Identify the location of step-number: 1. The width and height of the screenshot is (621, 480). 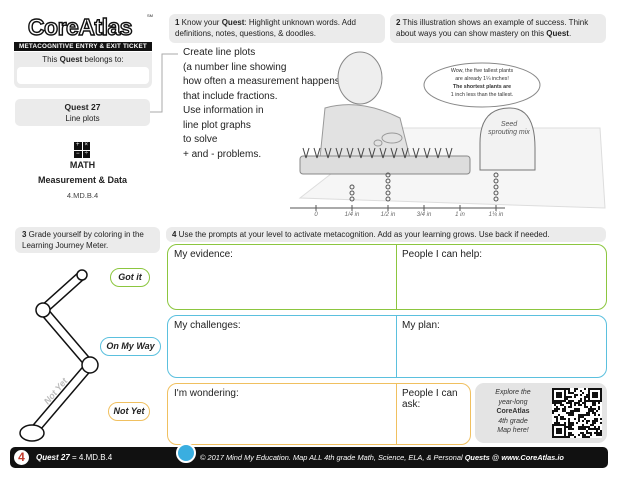
(177, 22).